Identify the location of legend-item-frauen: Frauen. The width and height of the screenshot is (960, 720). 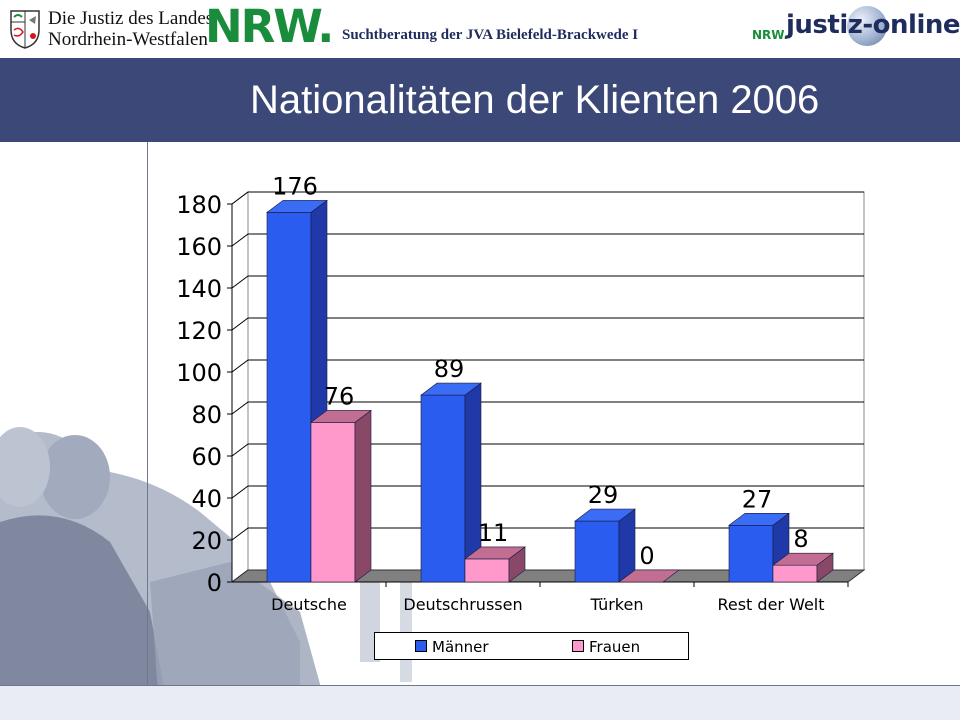
(606, 647).